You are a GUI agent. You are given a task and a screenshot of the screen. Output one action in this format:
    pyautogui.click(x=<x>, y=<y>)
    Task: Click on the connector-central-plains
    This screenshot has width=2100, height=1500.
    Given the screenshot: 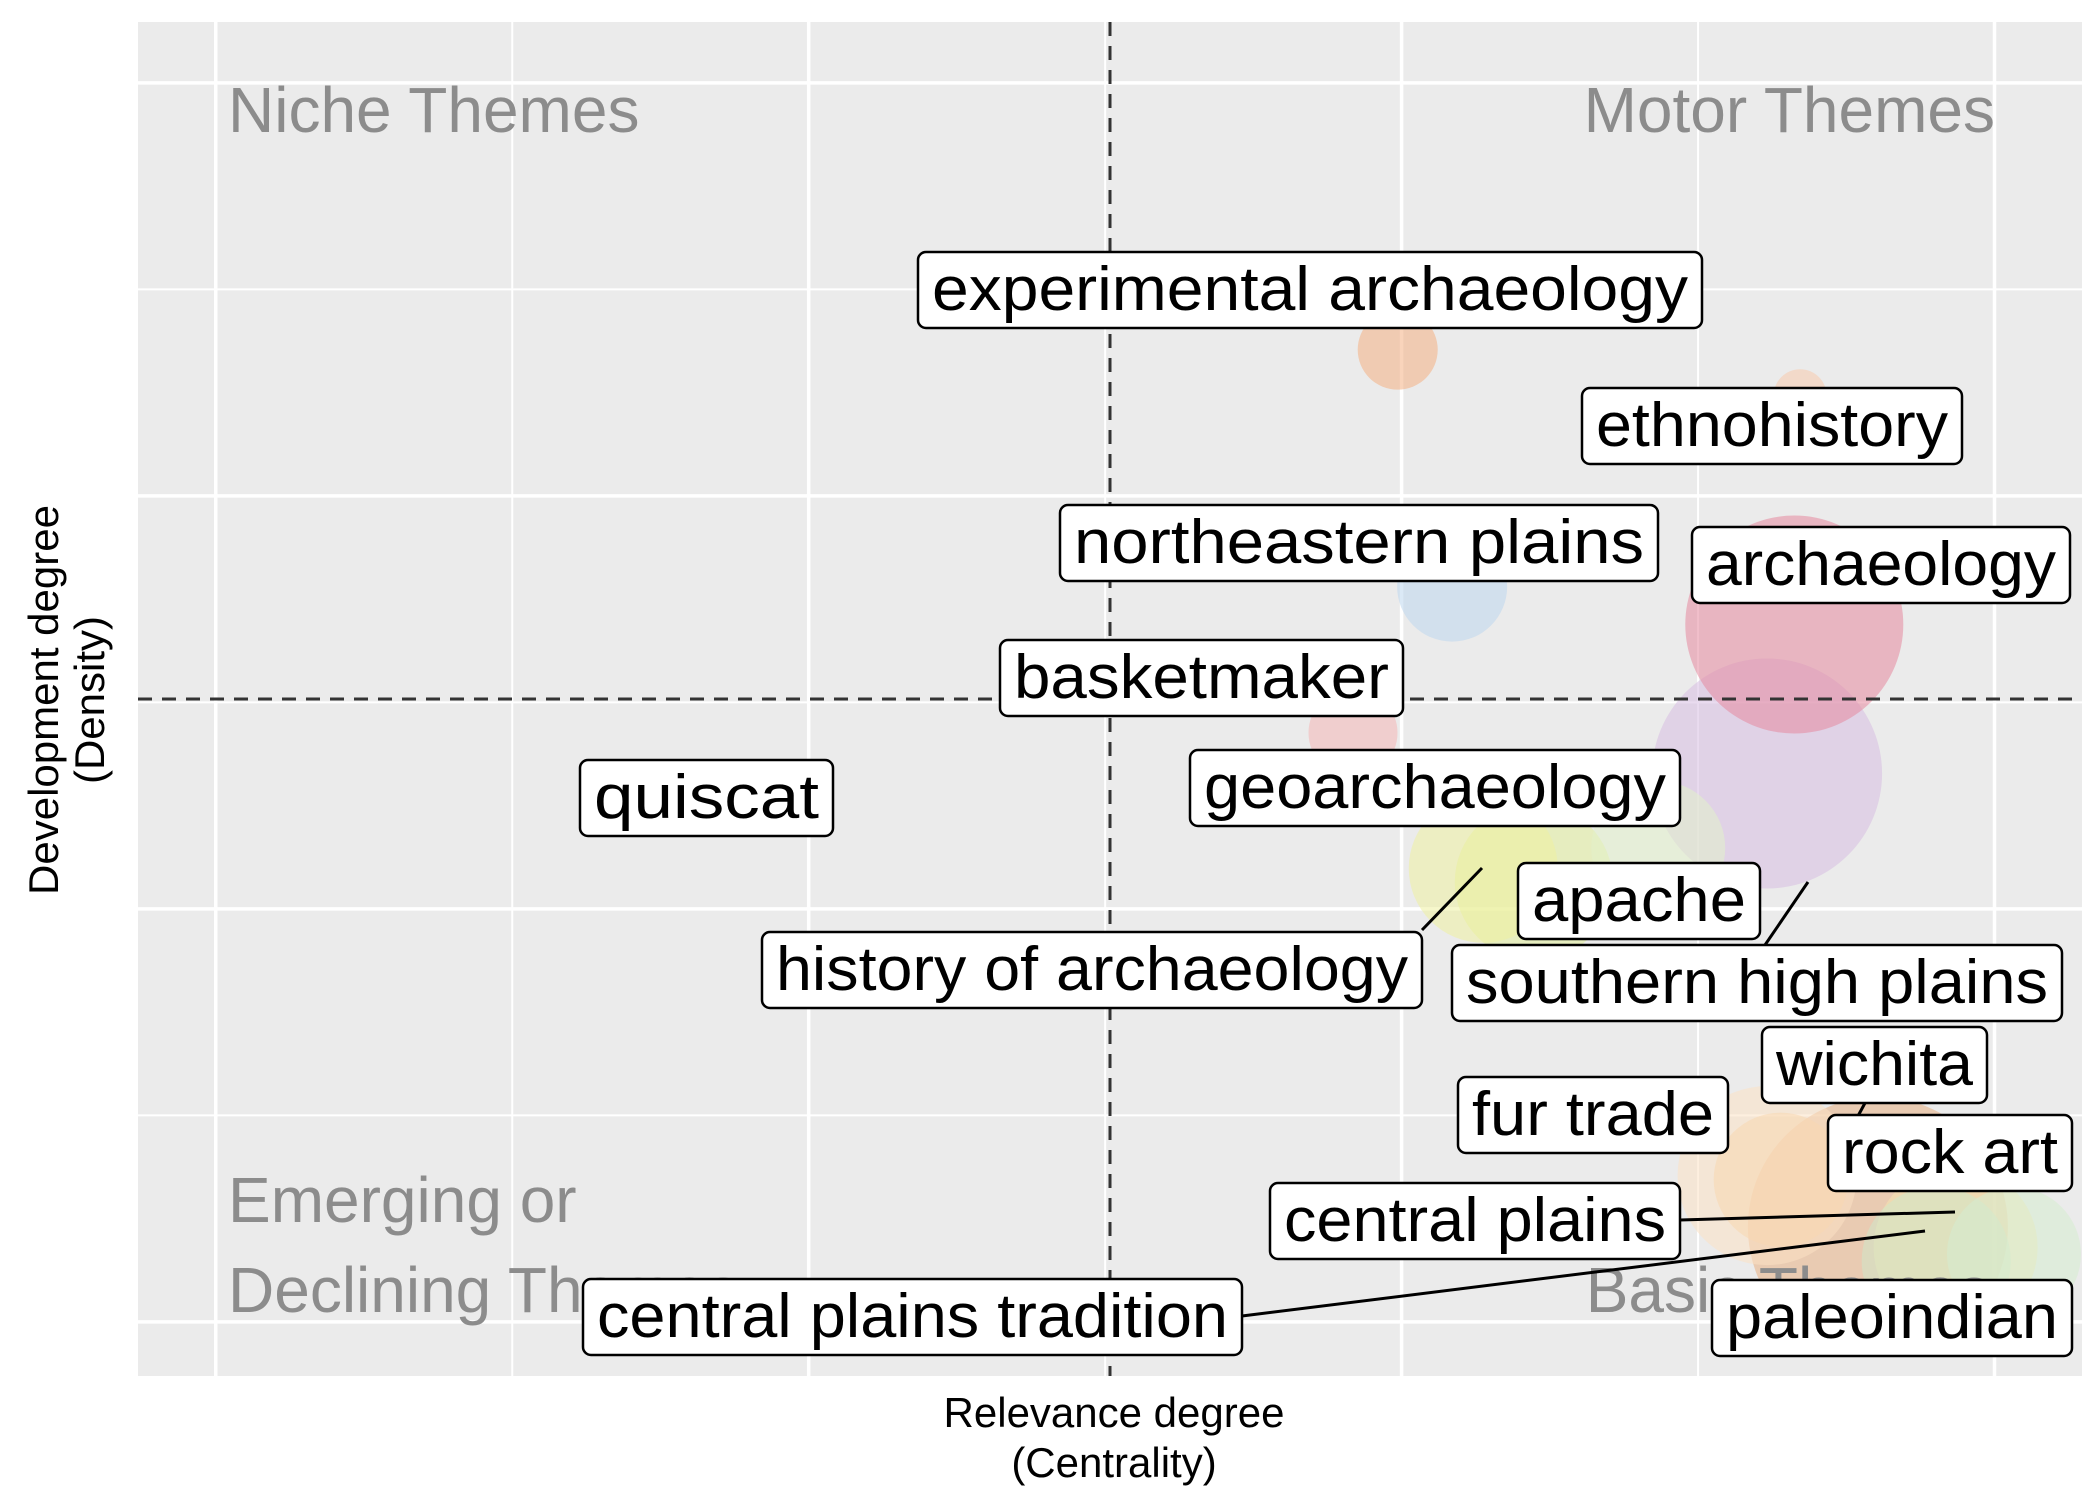 What is the action you would take?
    pyautogui.click(x=1817, y=1216)
    